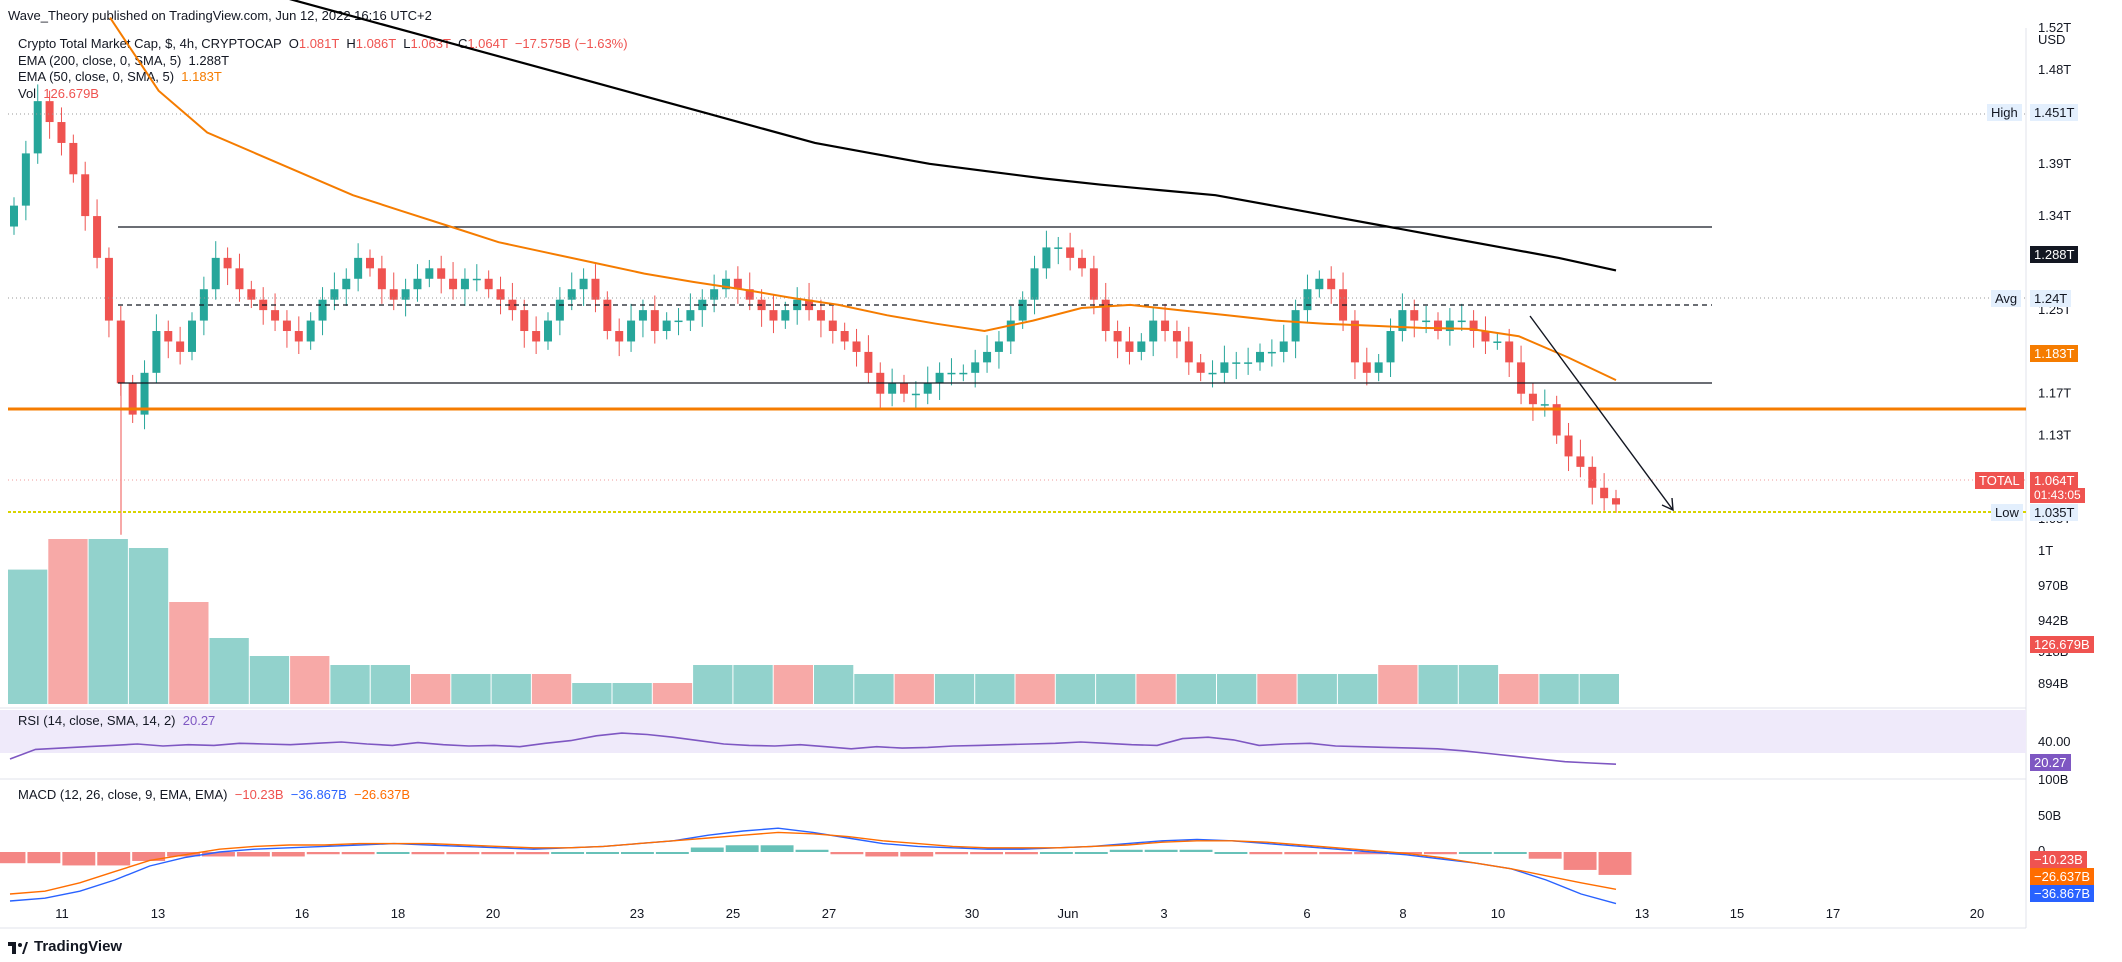 The width and height of the screenshot is (2122, 962). I want to click on rsi-band, so click(1013, 731).